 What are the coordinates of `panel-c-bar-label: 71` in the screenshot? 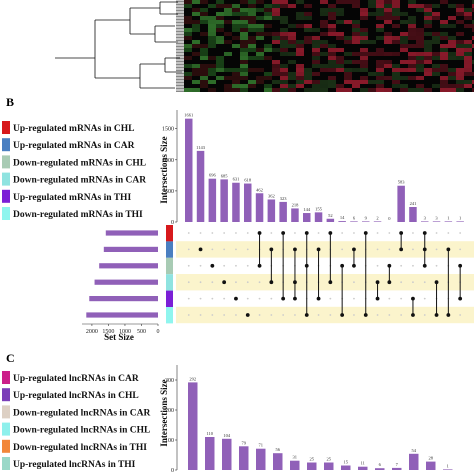 It's located at (261, 445).